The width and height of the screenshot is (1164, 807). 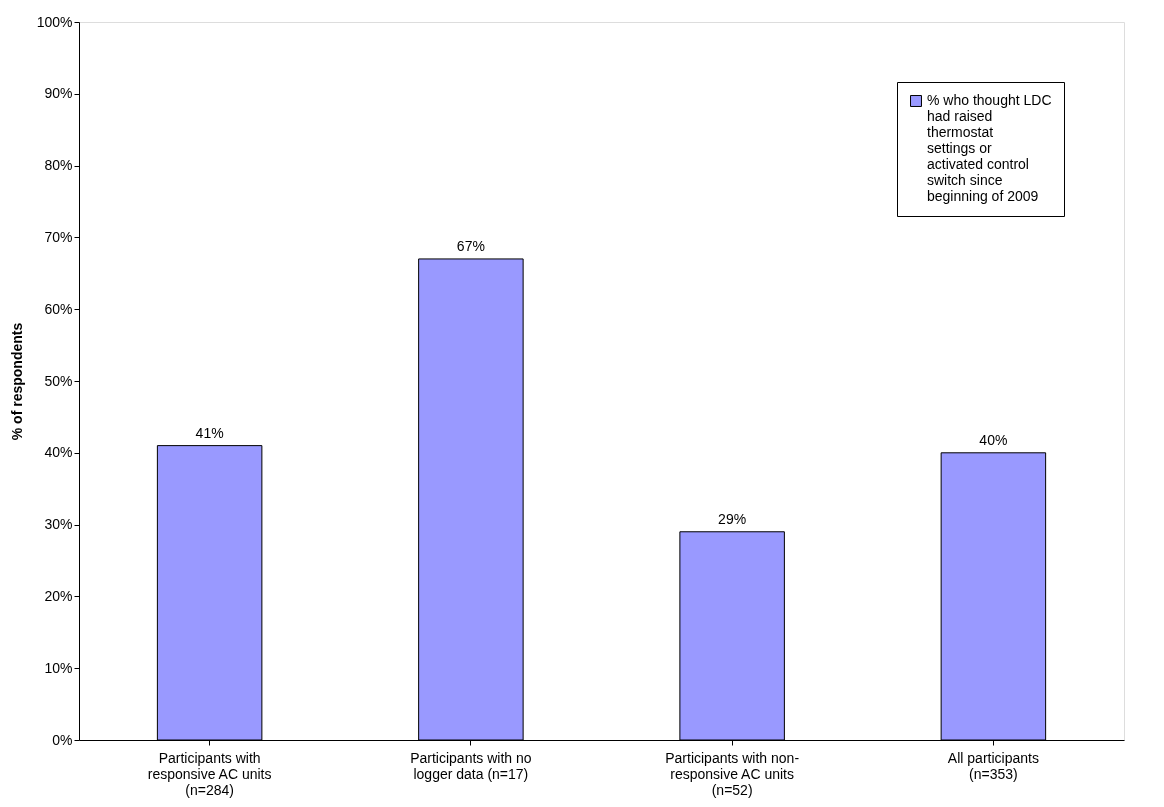 What do you see at coordinates (209, 773) in the screenshot?
I see `x-tick-label: Participants with responsive AC units (n=284)` at bounding box center [209, 773].